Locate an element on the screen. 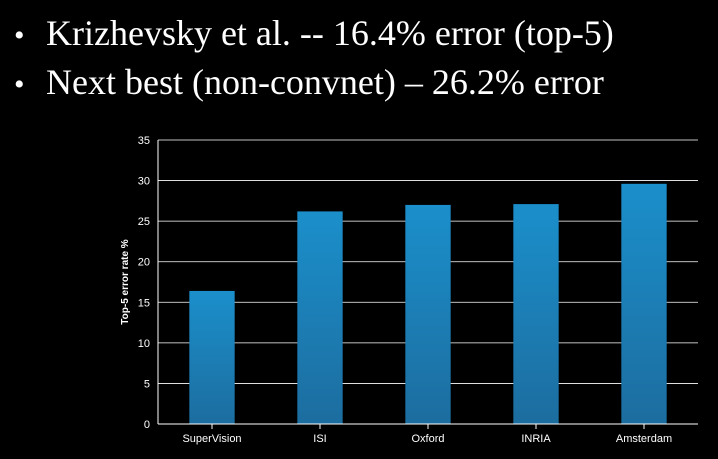  x-tick-label: ISI is located at coordinates (319, 439).